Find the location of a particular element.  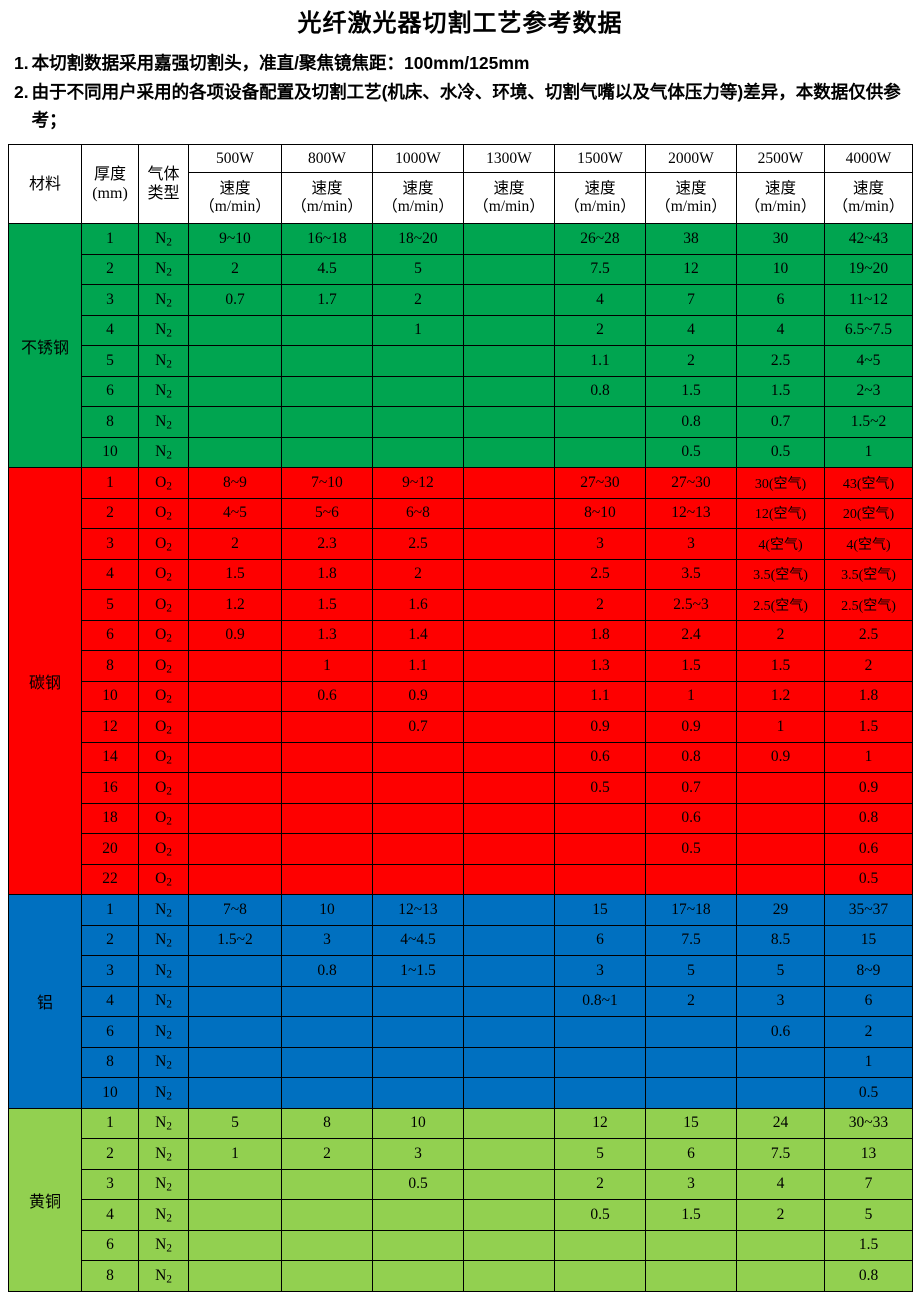

speed-cell-2000w: 0.9 is located at coordinates (691, 727).